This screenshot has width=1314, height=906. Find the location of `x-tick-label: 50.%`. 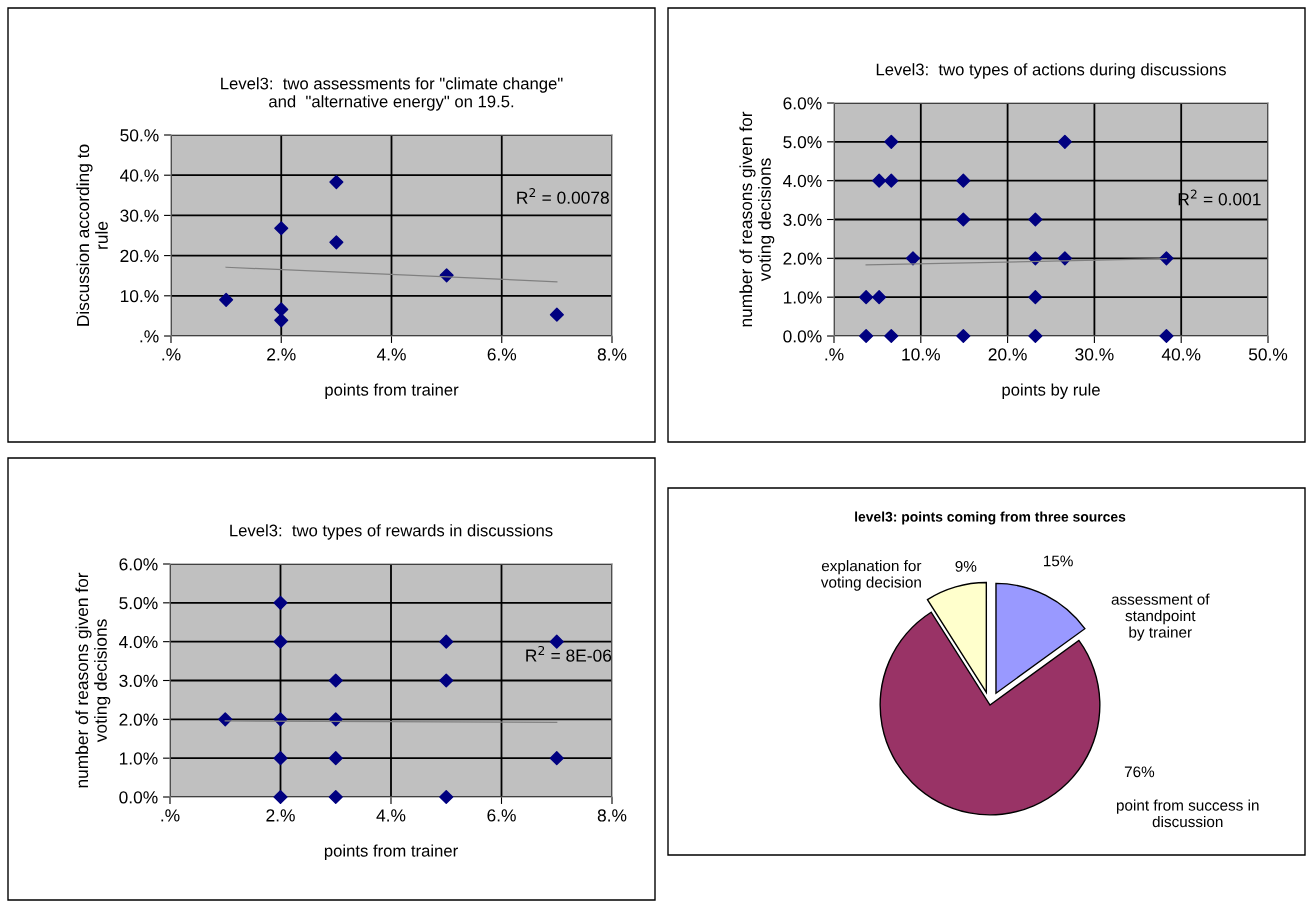

x-tick-label: 50.% is located at coordinates (1268, 354).